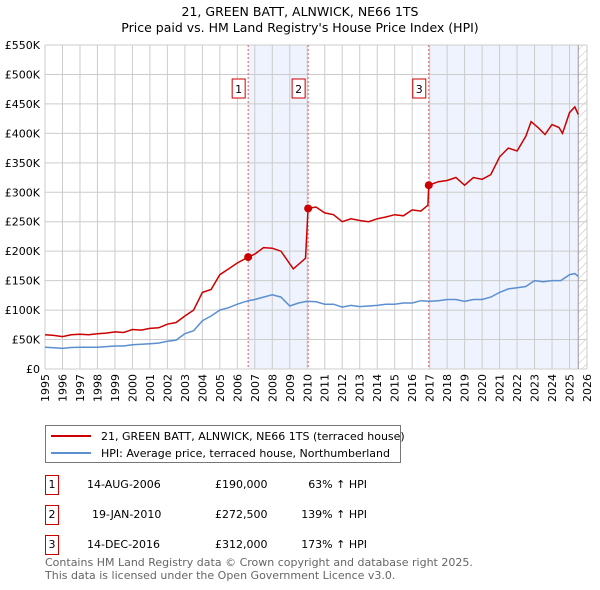 The width and height of the screenshot is (600, 590). What do you see at coordinates (45, 388) in the screenshot?
I see `x-tick-label: 1995` at bounding box center [45, 388].